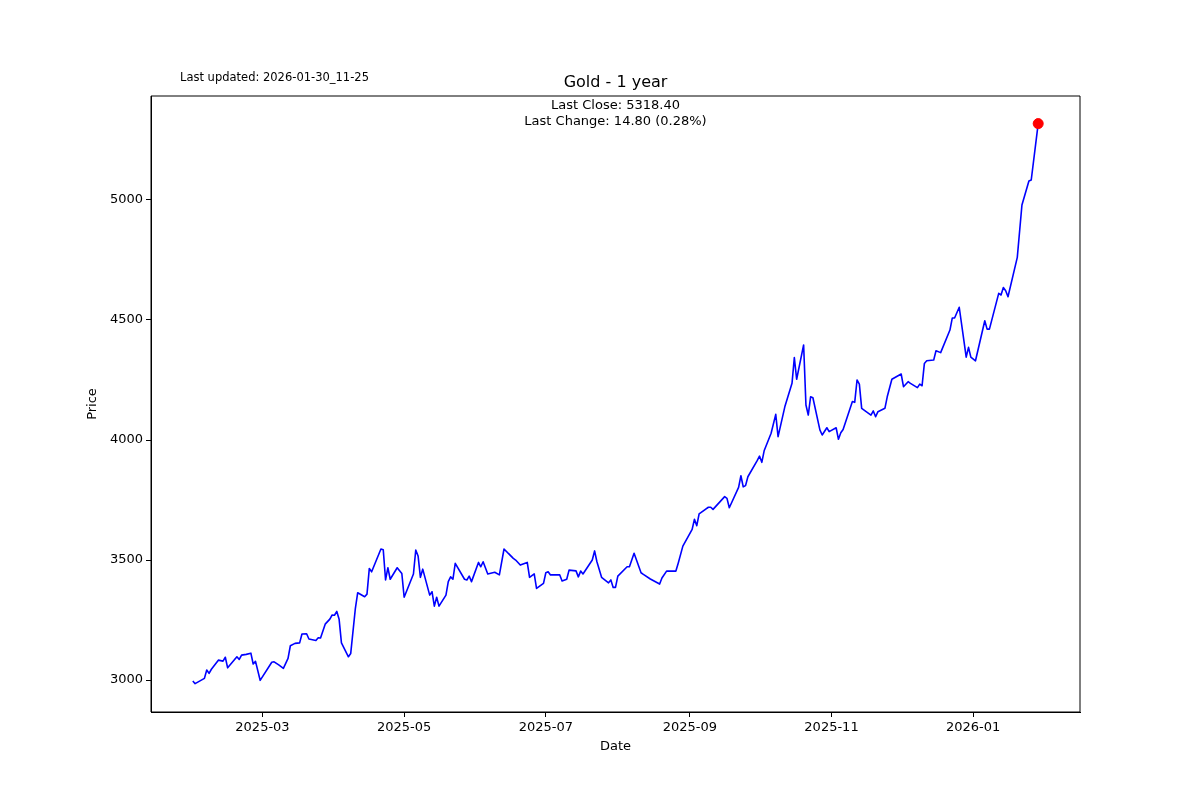  Describe the element at coordinates (126, 199) in the screenshot. I see `y-tick-label: 5000` at that location.